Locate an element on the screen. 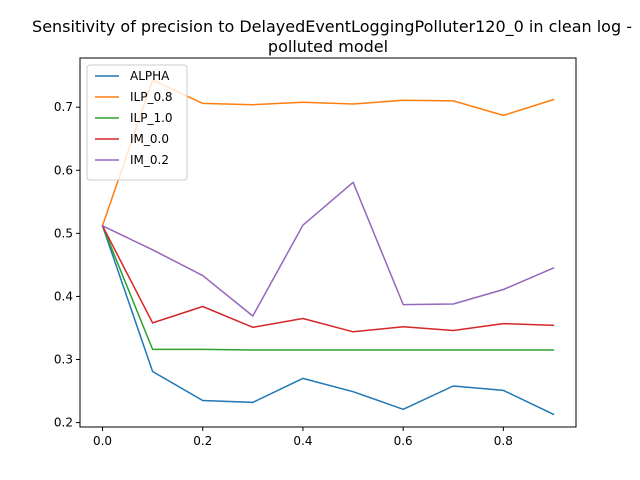  x-tick-label: 0.4 is located at coordinates (302, 441).